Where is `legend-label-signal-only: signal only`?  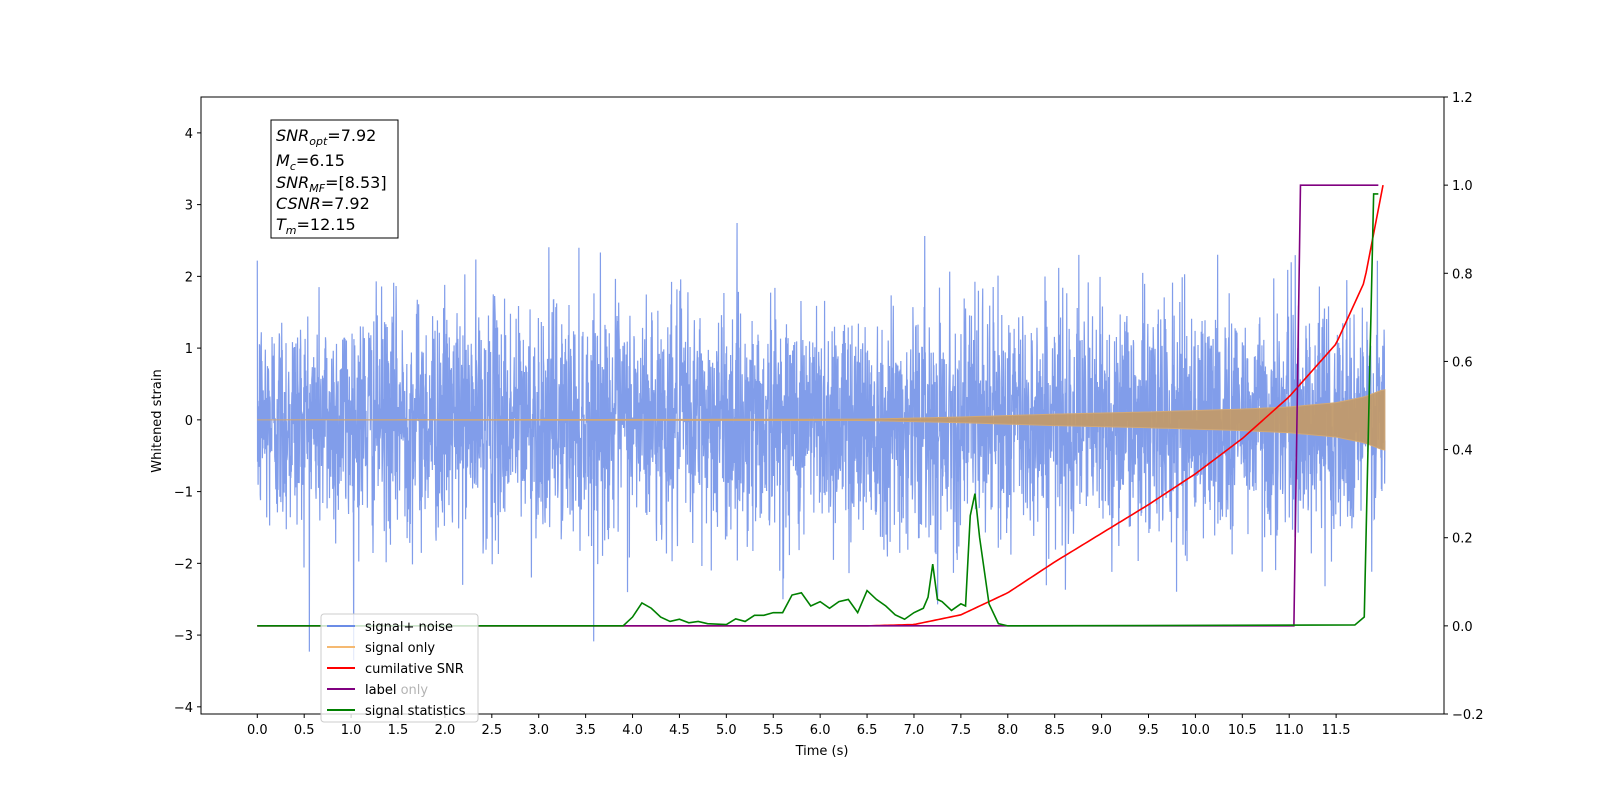 legend-label-signal-only: signal only is located at coordinates (400, 648).